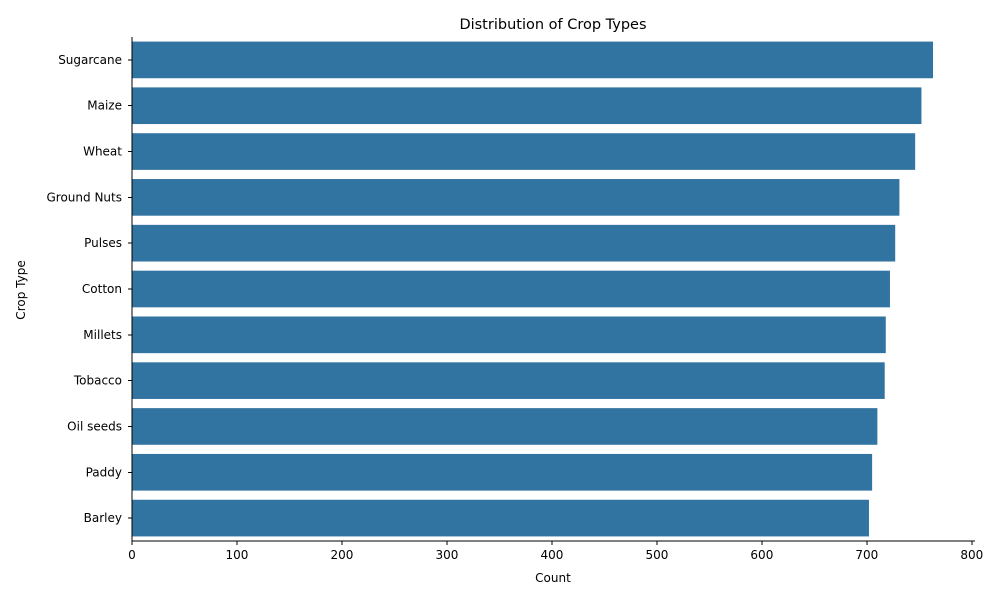 Image resolution: width=1000 pixels, height=600 pixels. What do you see at coordinates (505, 426) in the screenshot?
I see `bar-oil-seeds` at bounding box center [505, 426].